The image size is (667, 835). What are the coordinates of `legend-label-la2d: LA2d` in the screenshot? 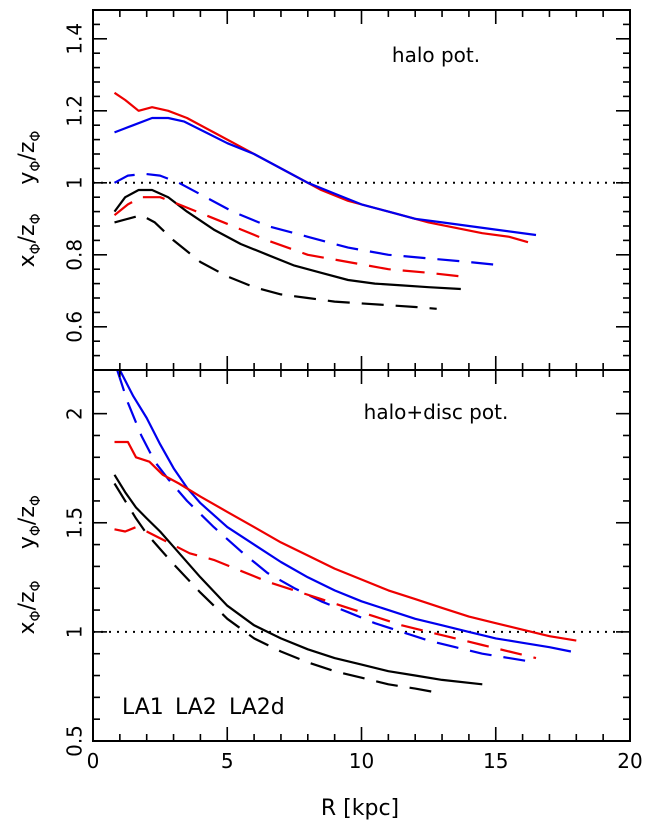 It's located at (257, 707).